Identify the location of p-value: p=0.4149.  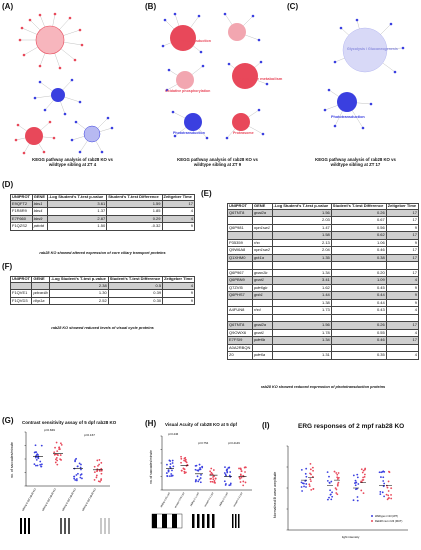
(234, 443).